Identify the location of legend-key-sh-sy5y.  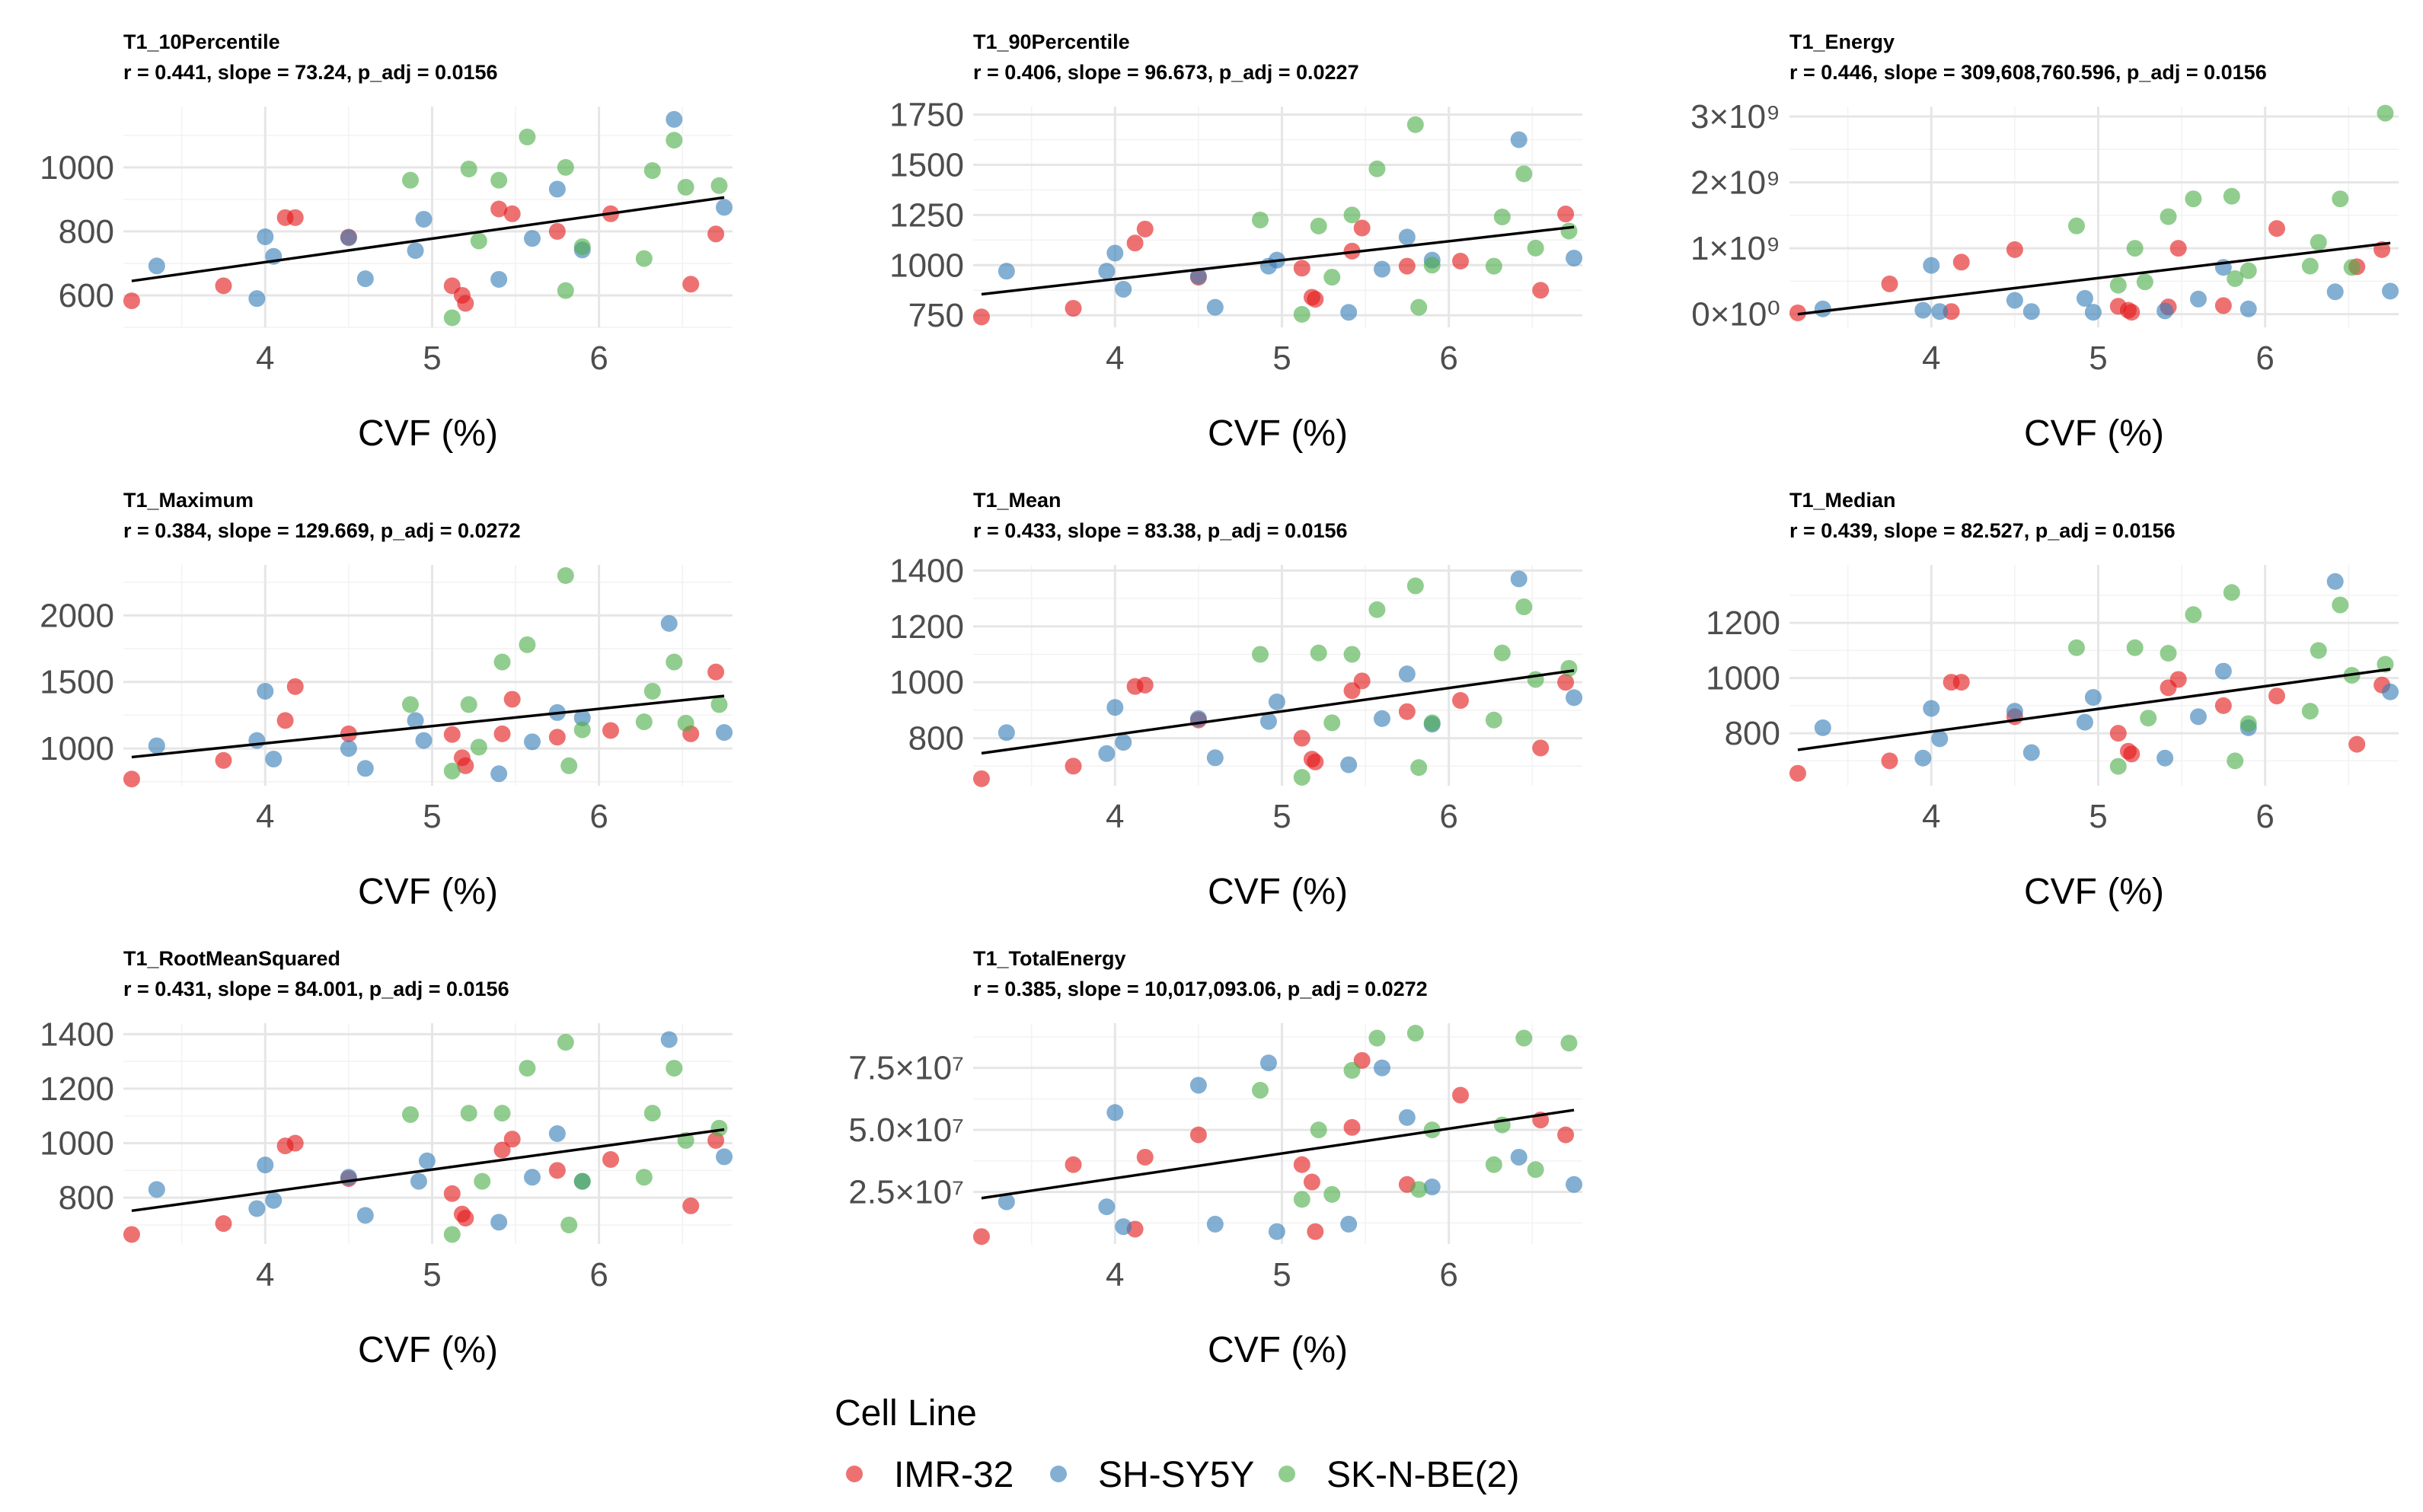
(1058, 1474).